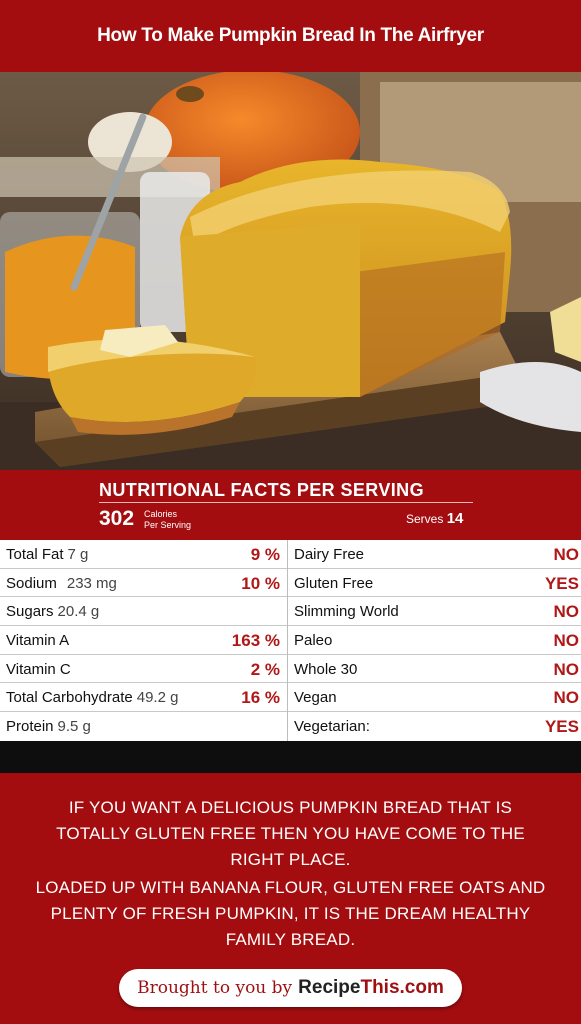 The height and width of the screenshot is (1024, 581). What do you see at coordinates (286, 502) in the screenshot?
I see `nutrition-divider` at bounding box center [286, 502].